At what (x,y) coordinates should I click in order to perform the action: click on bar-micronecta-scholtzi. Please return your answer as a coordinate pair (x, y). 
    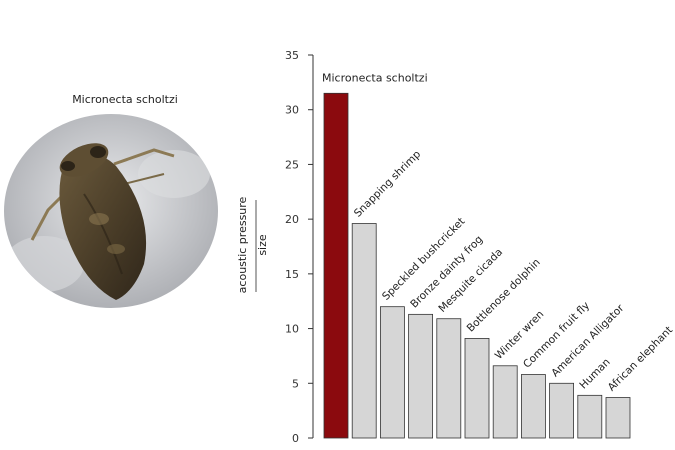
    Looking at the image, I should click on (336, 265).